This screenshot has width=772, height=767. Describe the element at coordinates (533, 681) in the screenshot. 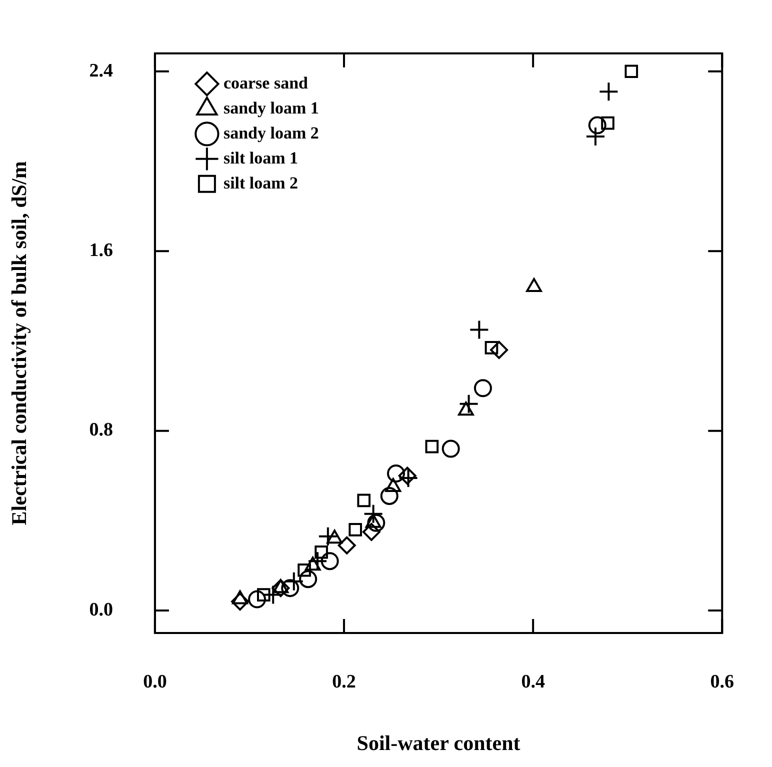

I see `x-tick-label: 0.4` at that location.